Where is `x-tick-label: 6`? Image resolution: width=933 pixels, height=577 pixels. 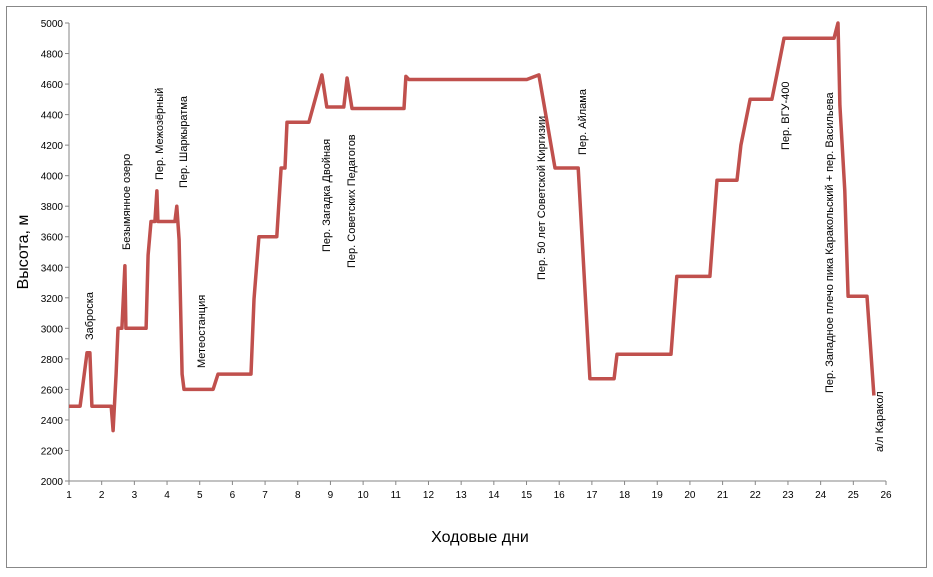 x-tick-label: 6 is located at coordinates (233, 495).